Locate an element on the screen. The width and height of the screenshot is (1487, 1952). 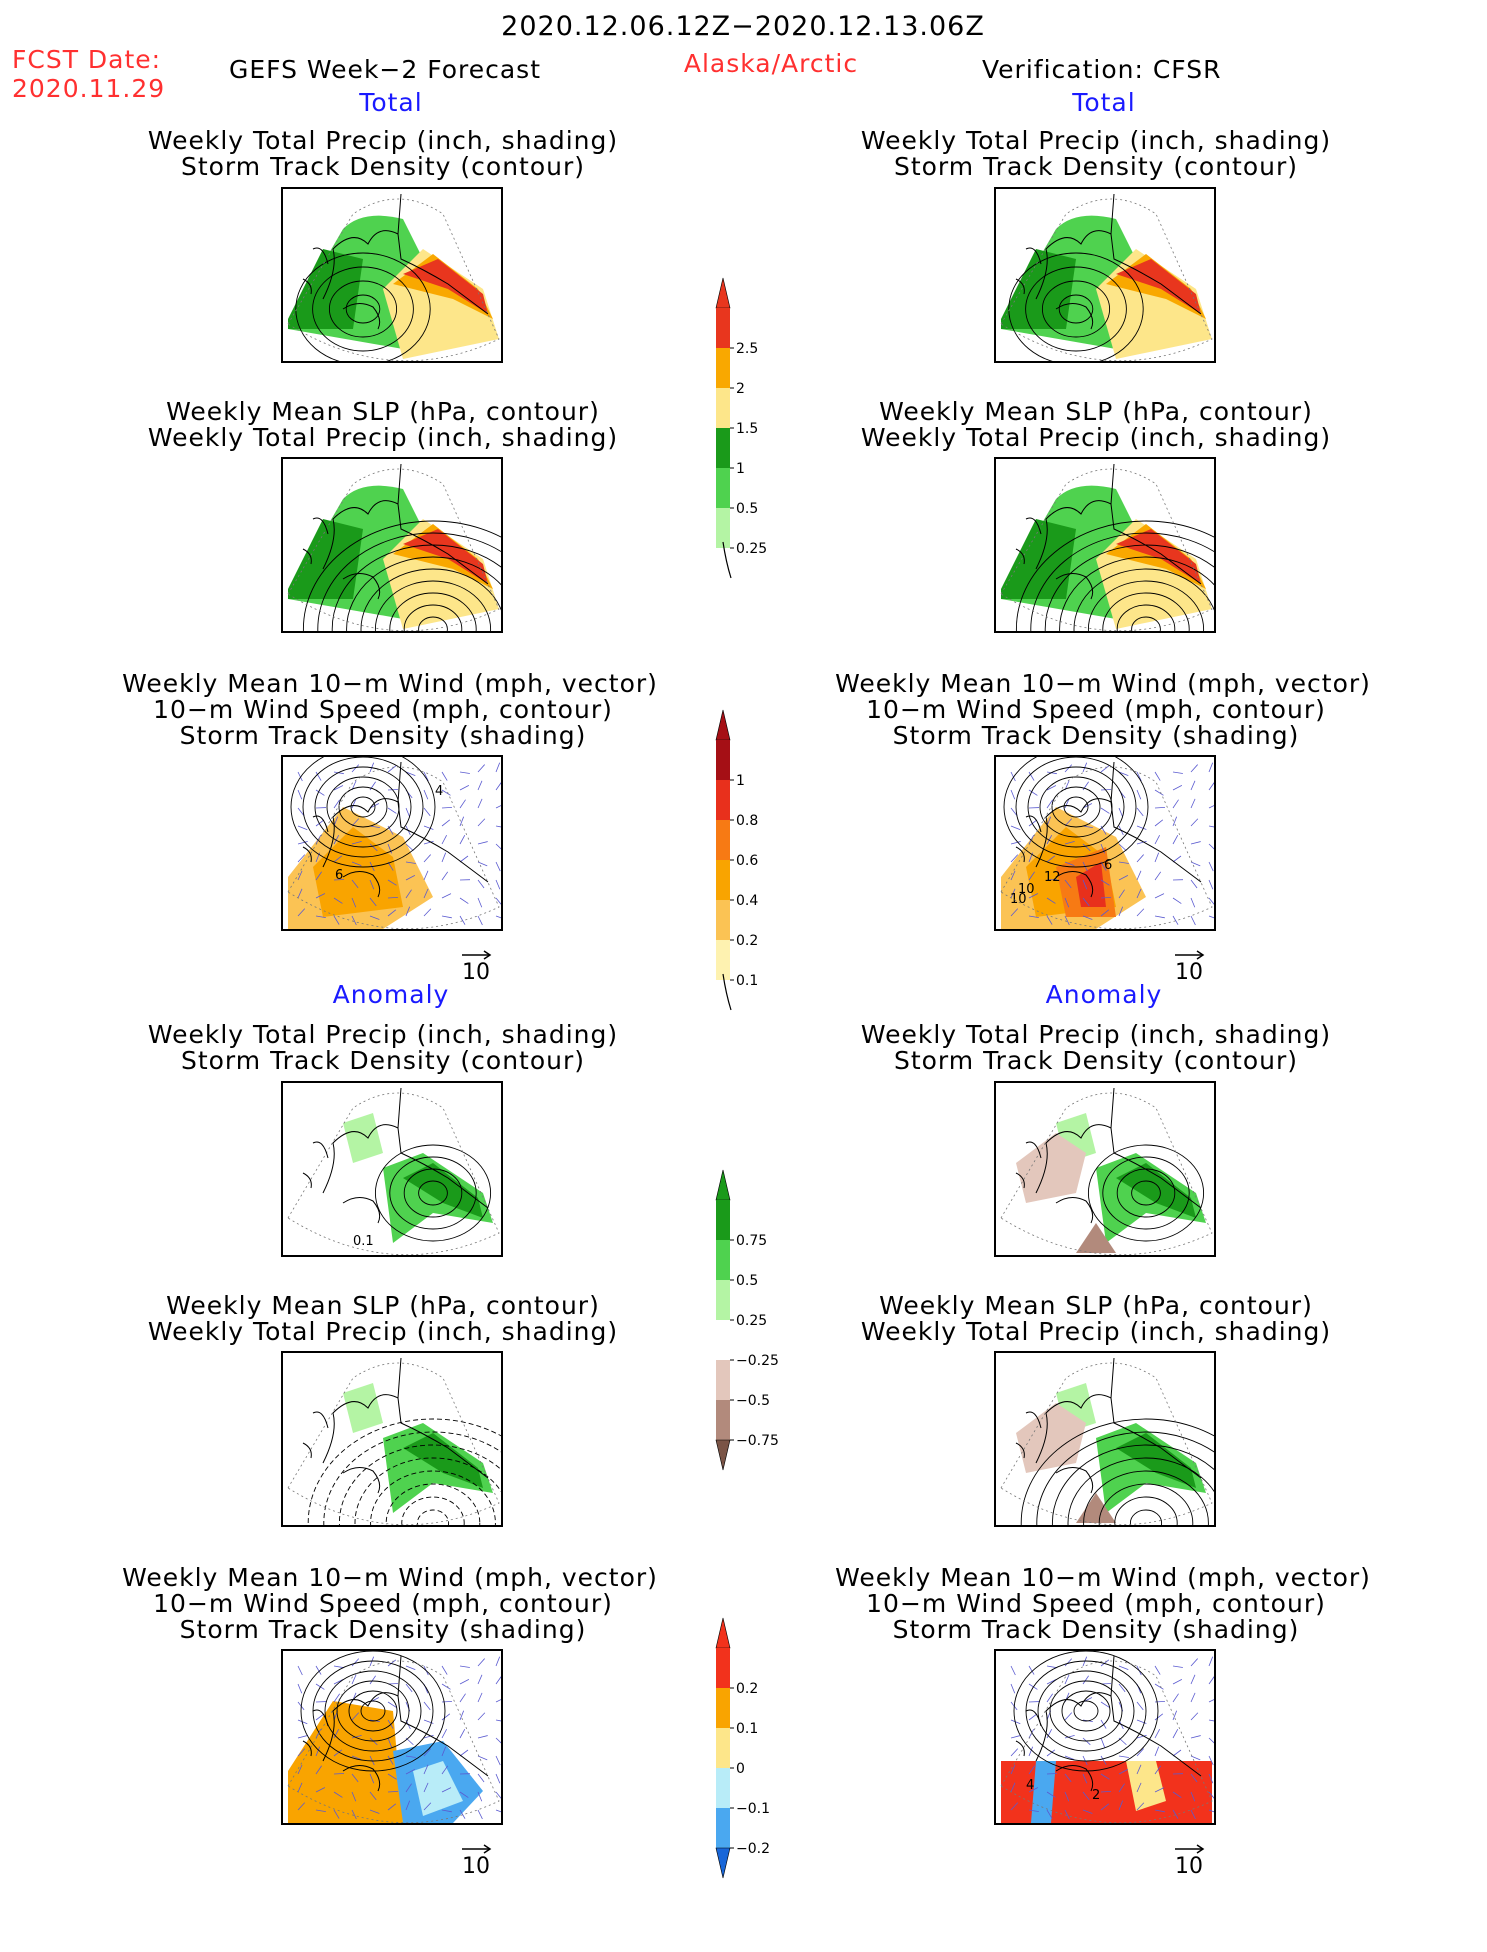
colorbar-svg: 2.521.510.50.25 is located at coordinates (746, 438).